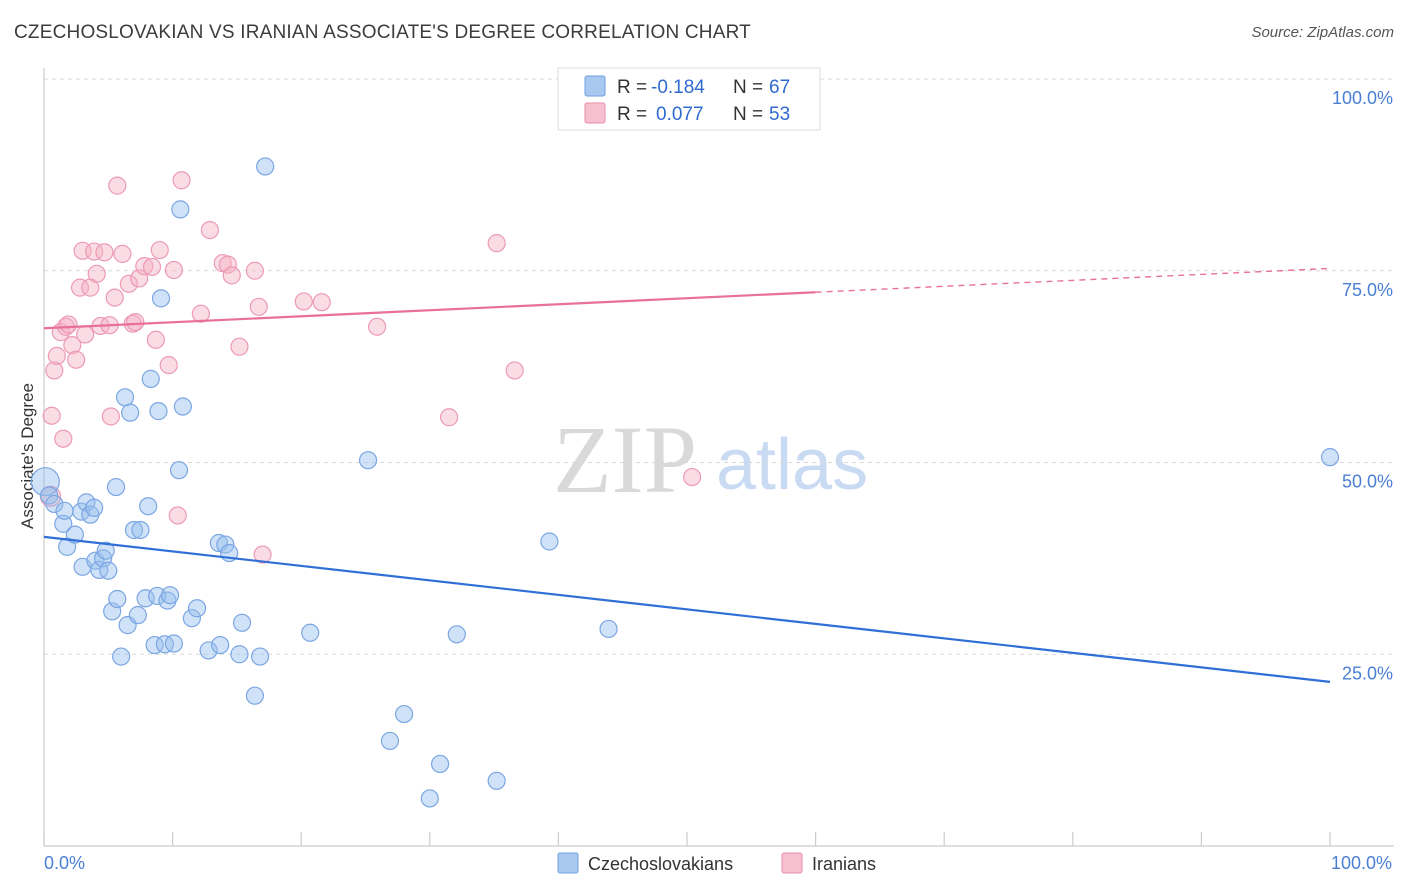 The width and height of the screenshot is (1406, 892). What do you see at coordinates (64, 863) in the screenshot?
I see `x-tick-label-min: 0.0%` at bounding box center [64, 863].